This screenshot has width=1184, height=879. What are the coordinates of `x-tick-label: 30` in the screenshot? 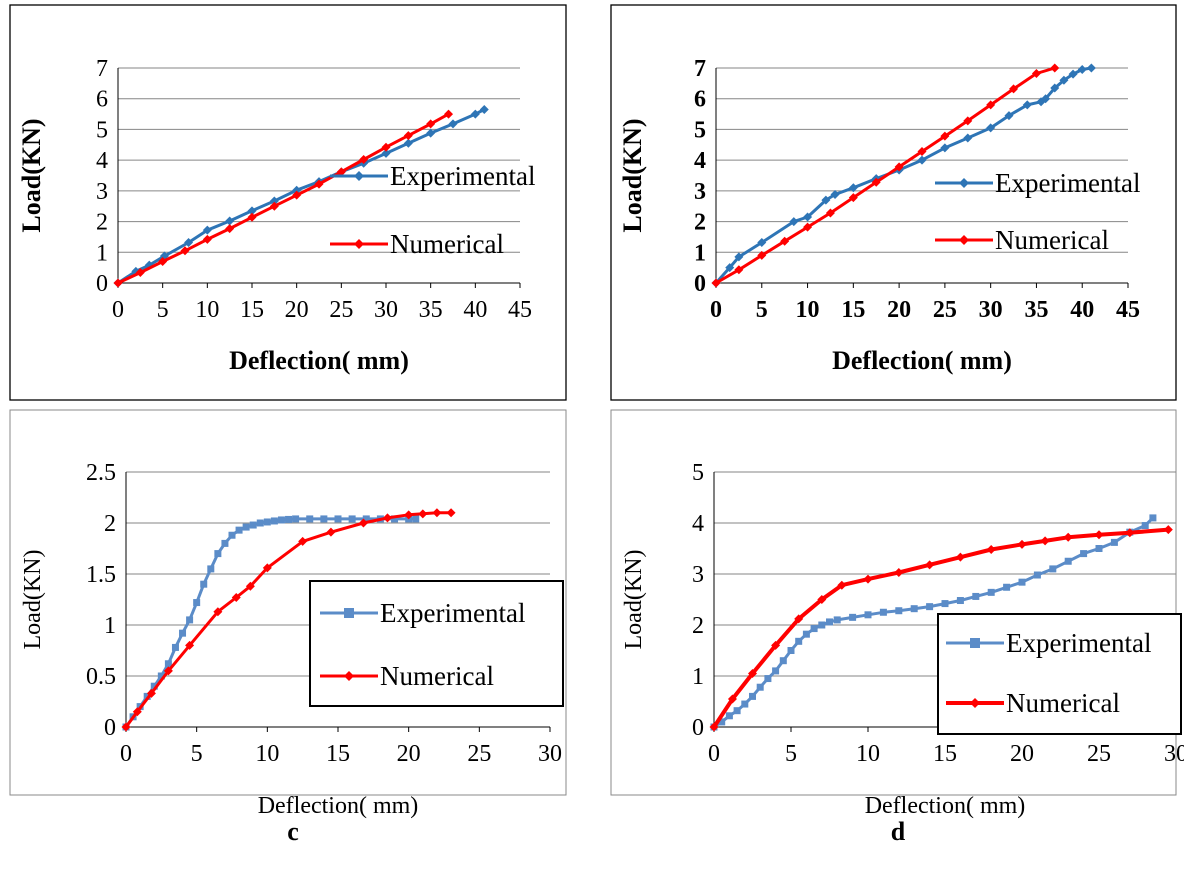 It's located at (1174, 754).